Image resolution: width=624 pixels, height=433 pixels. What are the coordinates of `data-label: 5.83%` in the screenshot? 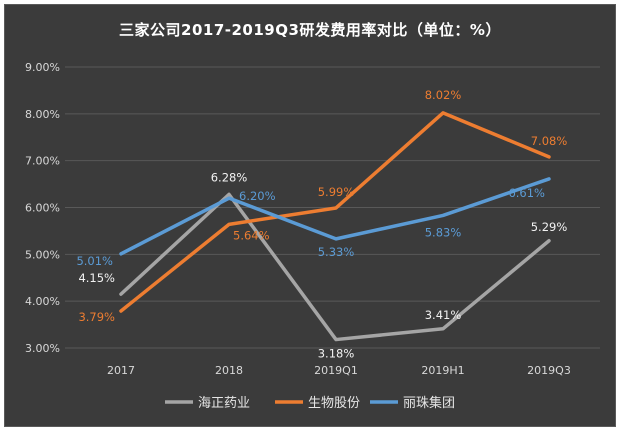 It's located at (443, 232).